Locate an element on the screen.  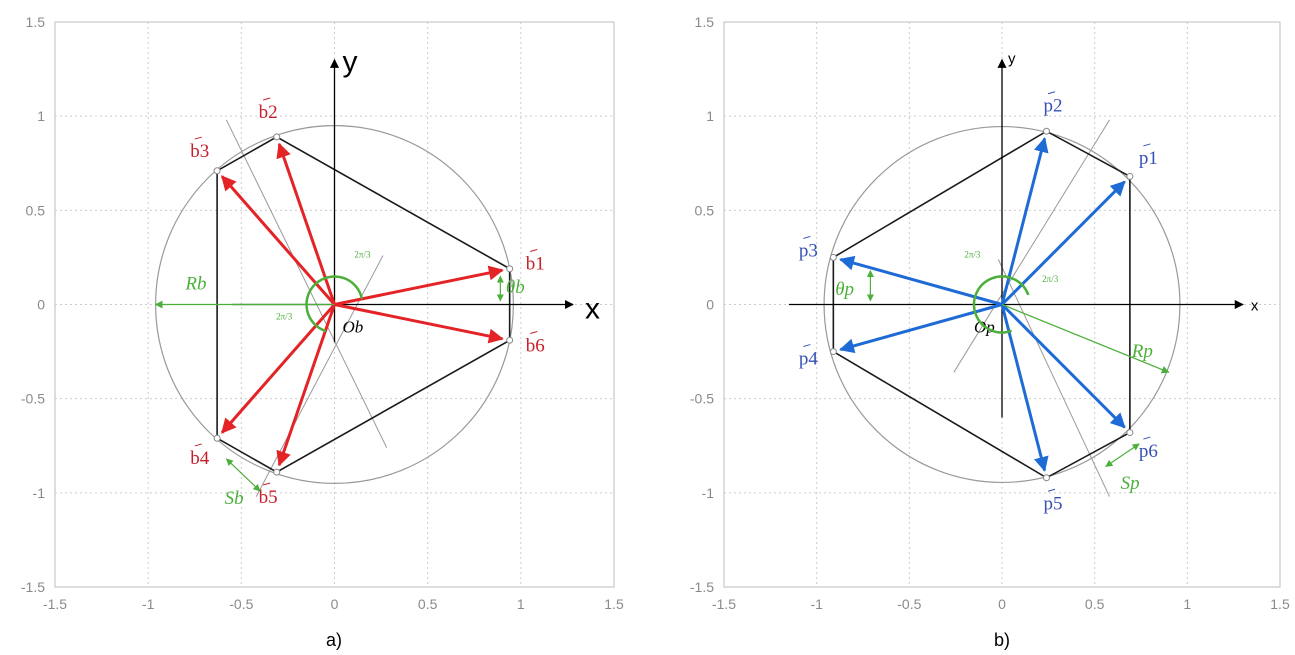
angle-label: θp is located at coordinates (844, 289).